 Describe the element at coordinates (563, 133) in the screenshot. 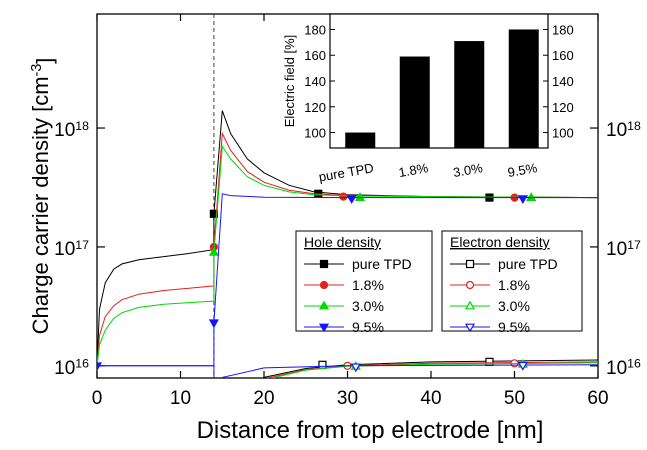

I see `inset-y-tick-label-right: 100` at that location.